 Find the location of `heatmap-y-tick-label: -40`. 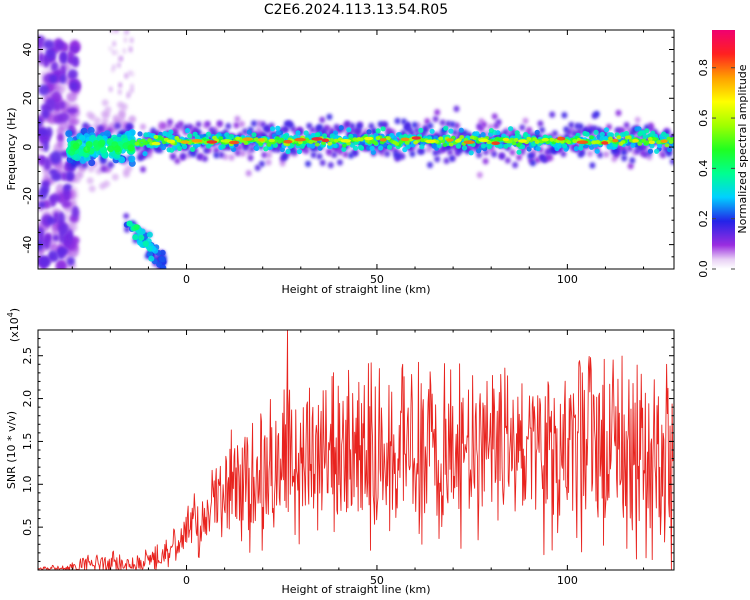

heatmap-y-tick-label: -40 is located at coordinates (27, 245).